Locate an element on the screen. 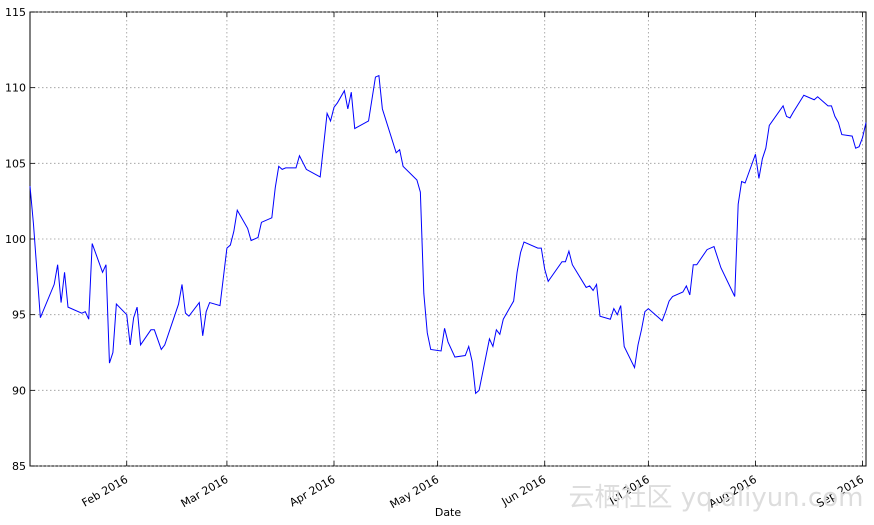 This screenshot has width=874, height=525. y-tick-label: 85 is located at coordinates (19, 466).